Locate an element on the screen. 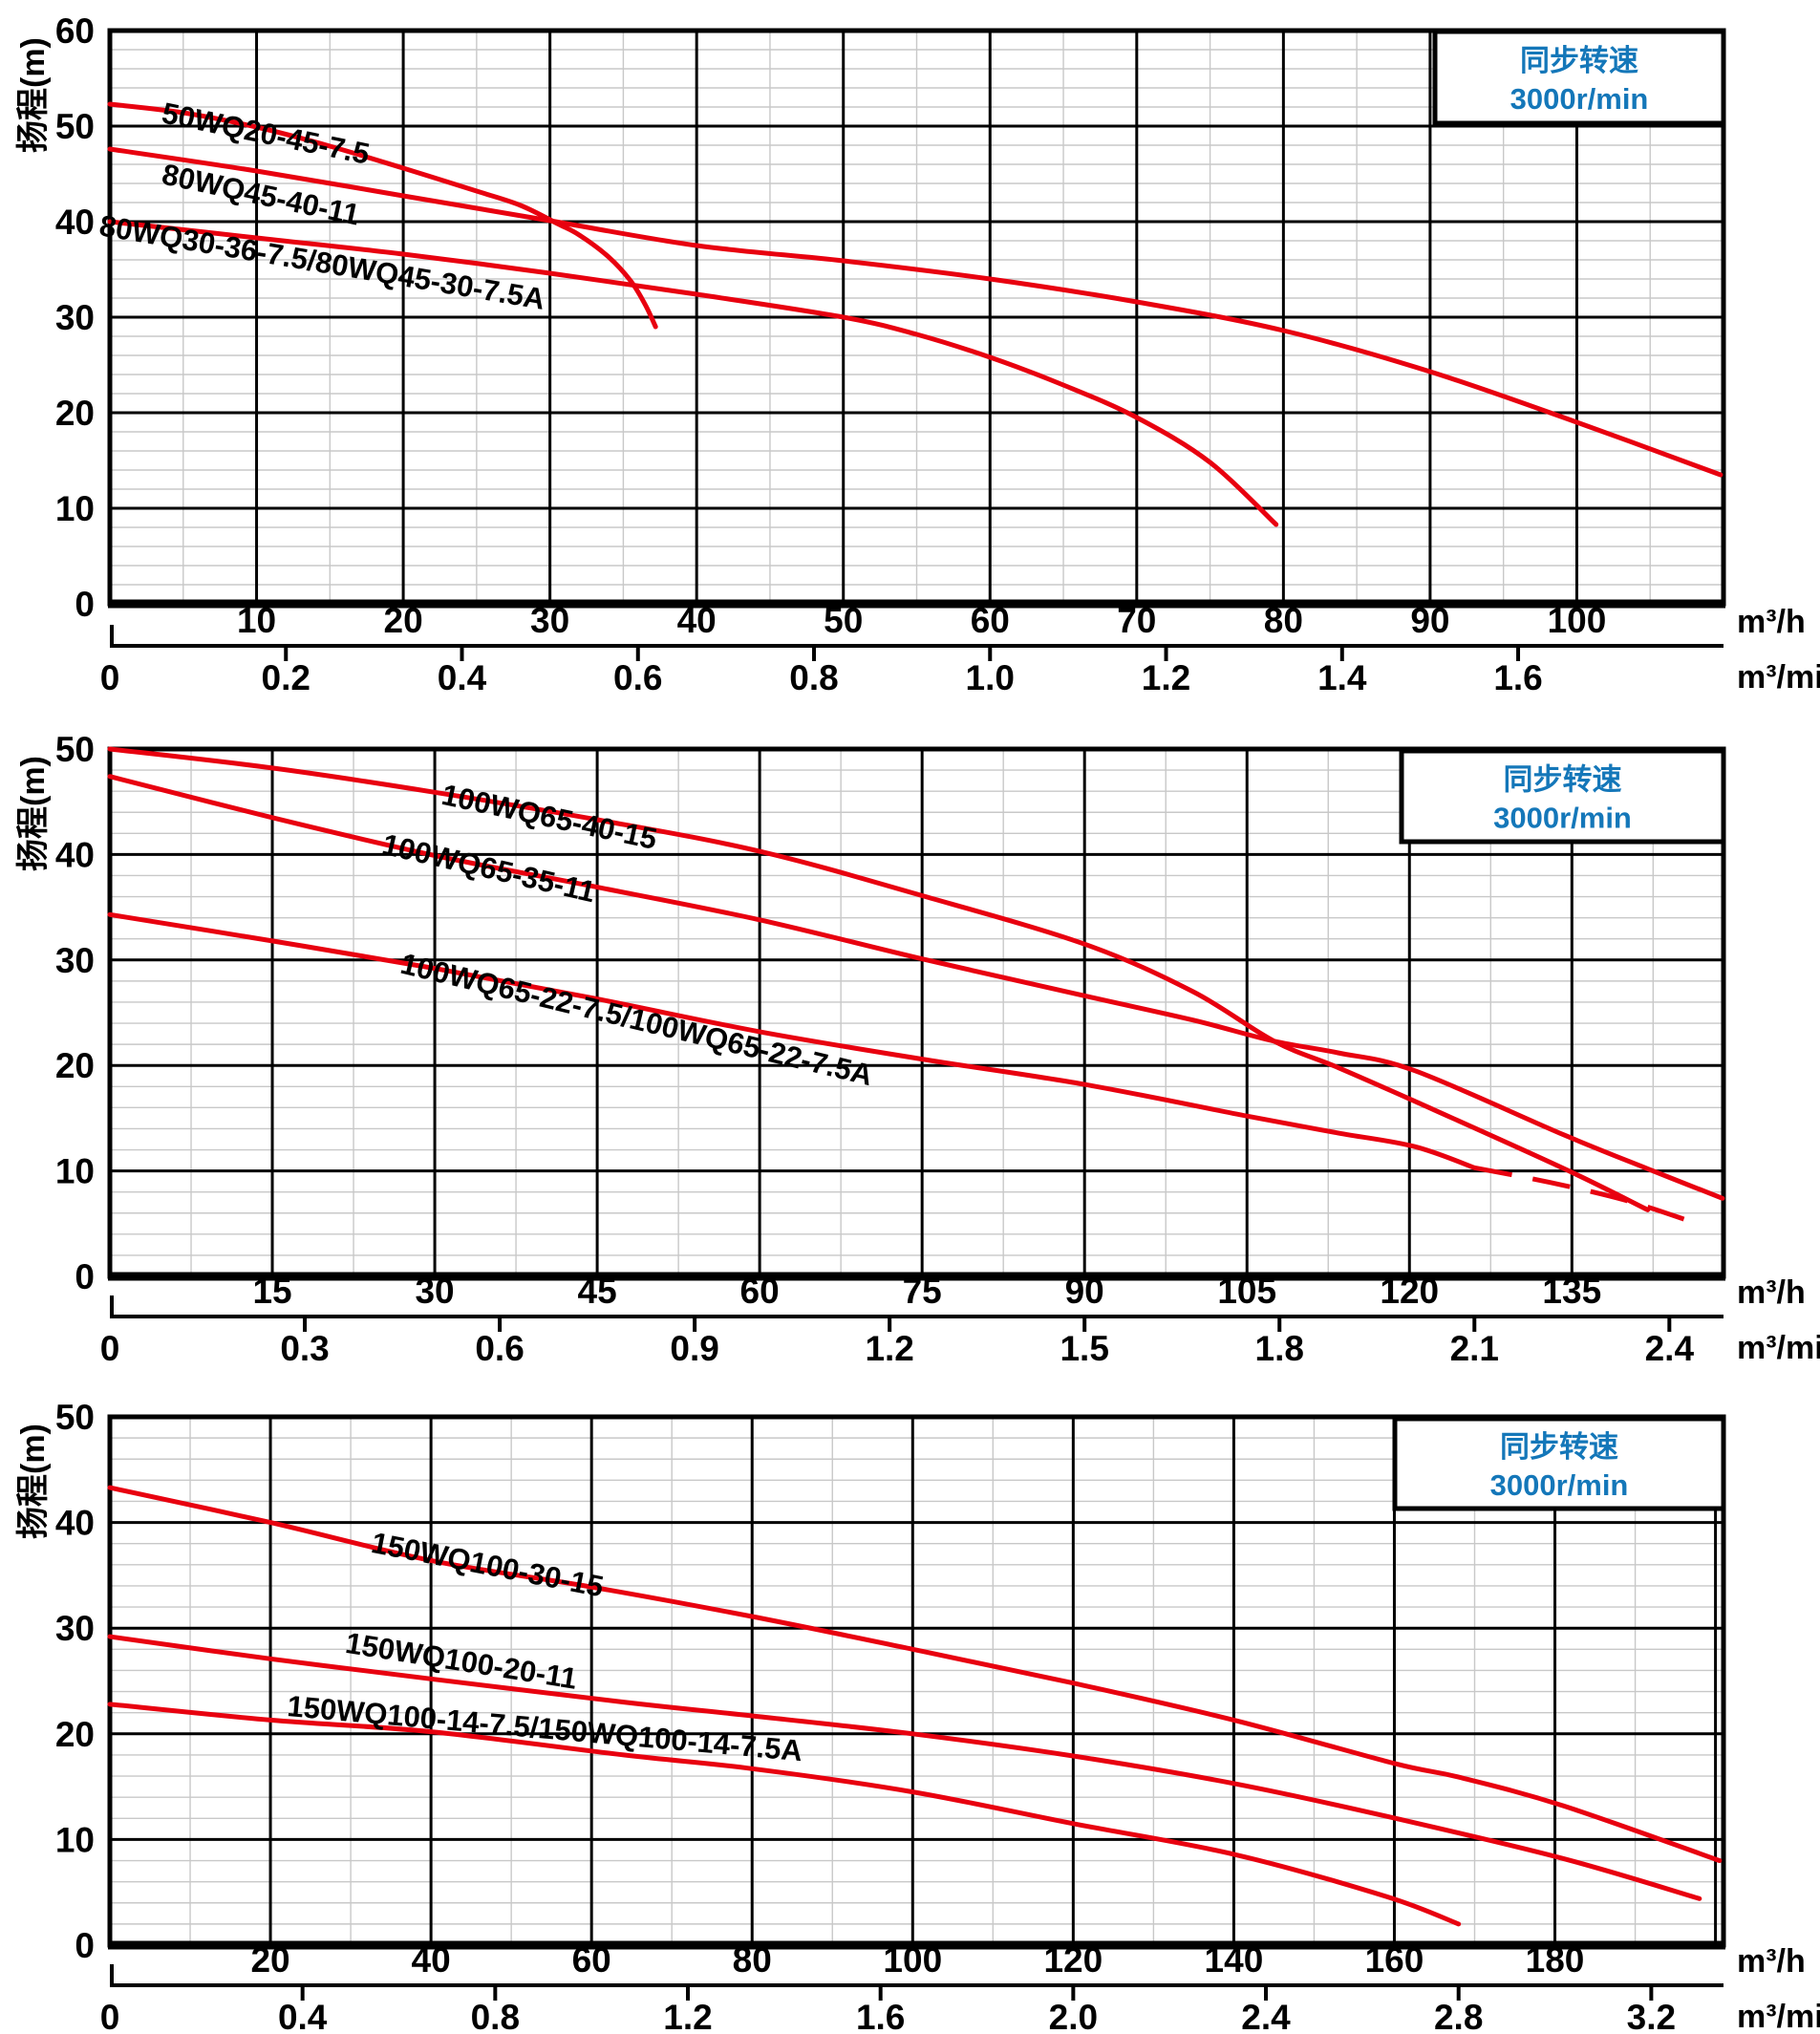  y-tick-label: 50 is located at coordinates (75, 1417).